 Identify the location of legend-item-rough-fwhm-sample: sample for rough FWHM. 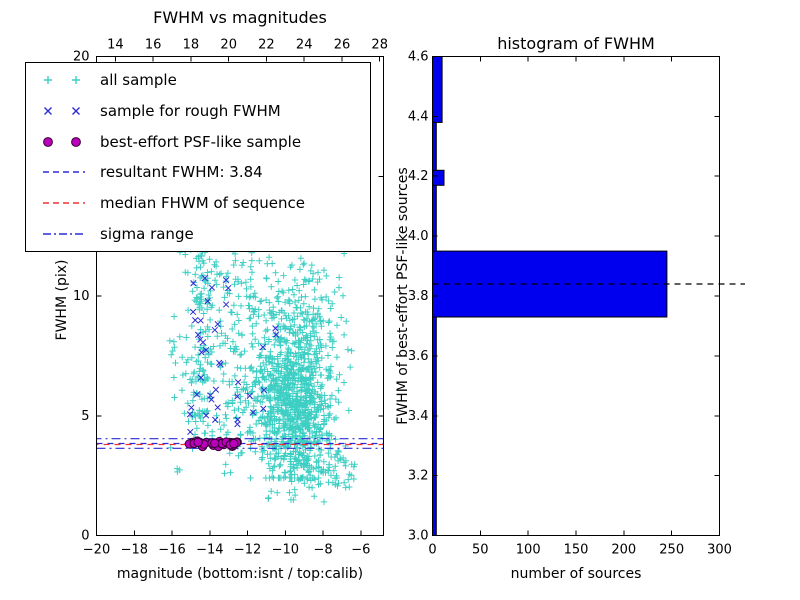
(198, 111).